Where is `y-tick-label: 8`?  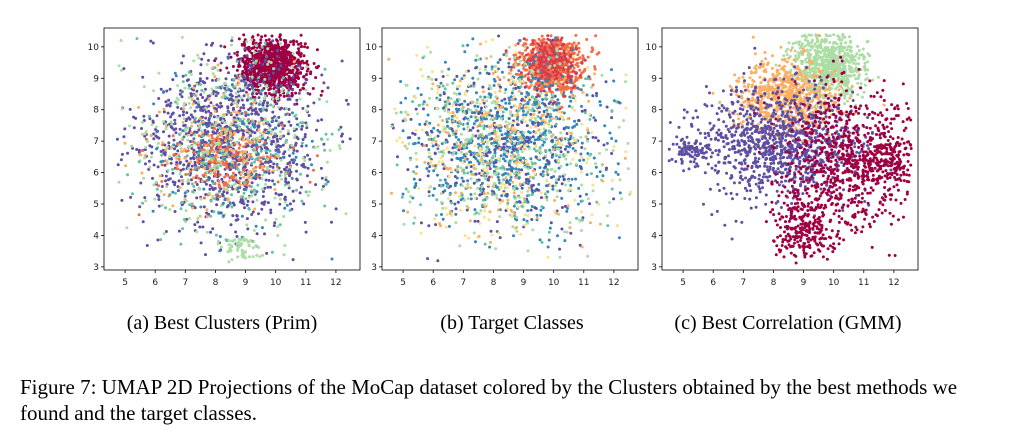
y-tick-label: 8 is located at coordinates (96, 111).